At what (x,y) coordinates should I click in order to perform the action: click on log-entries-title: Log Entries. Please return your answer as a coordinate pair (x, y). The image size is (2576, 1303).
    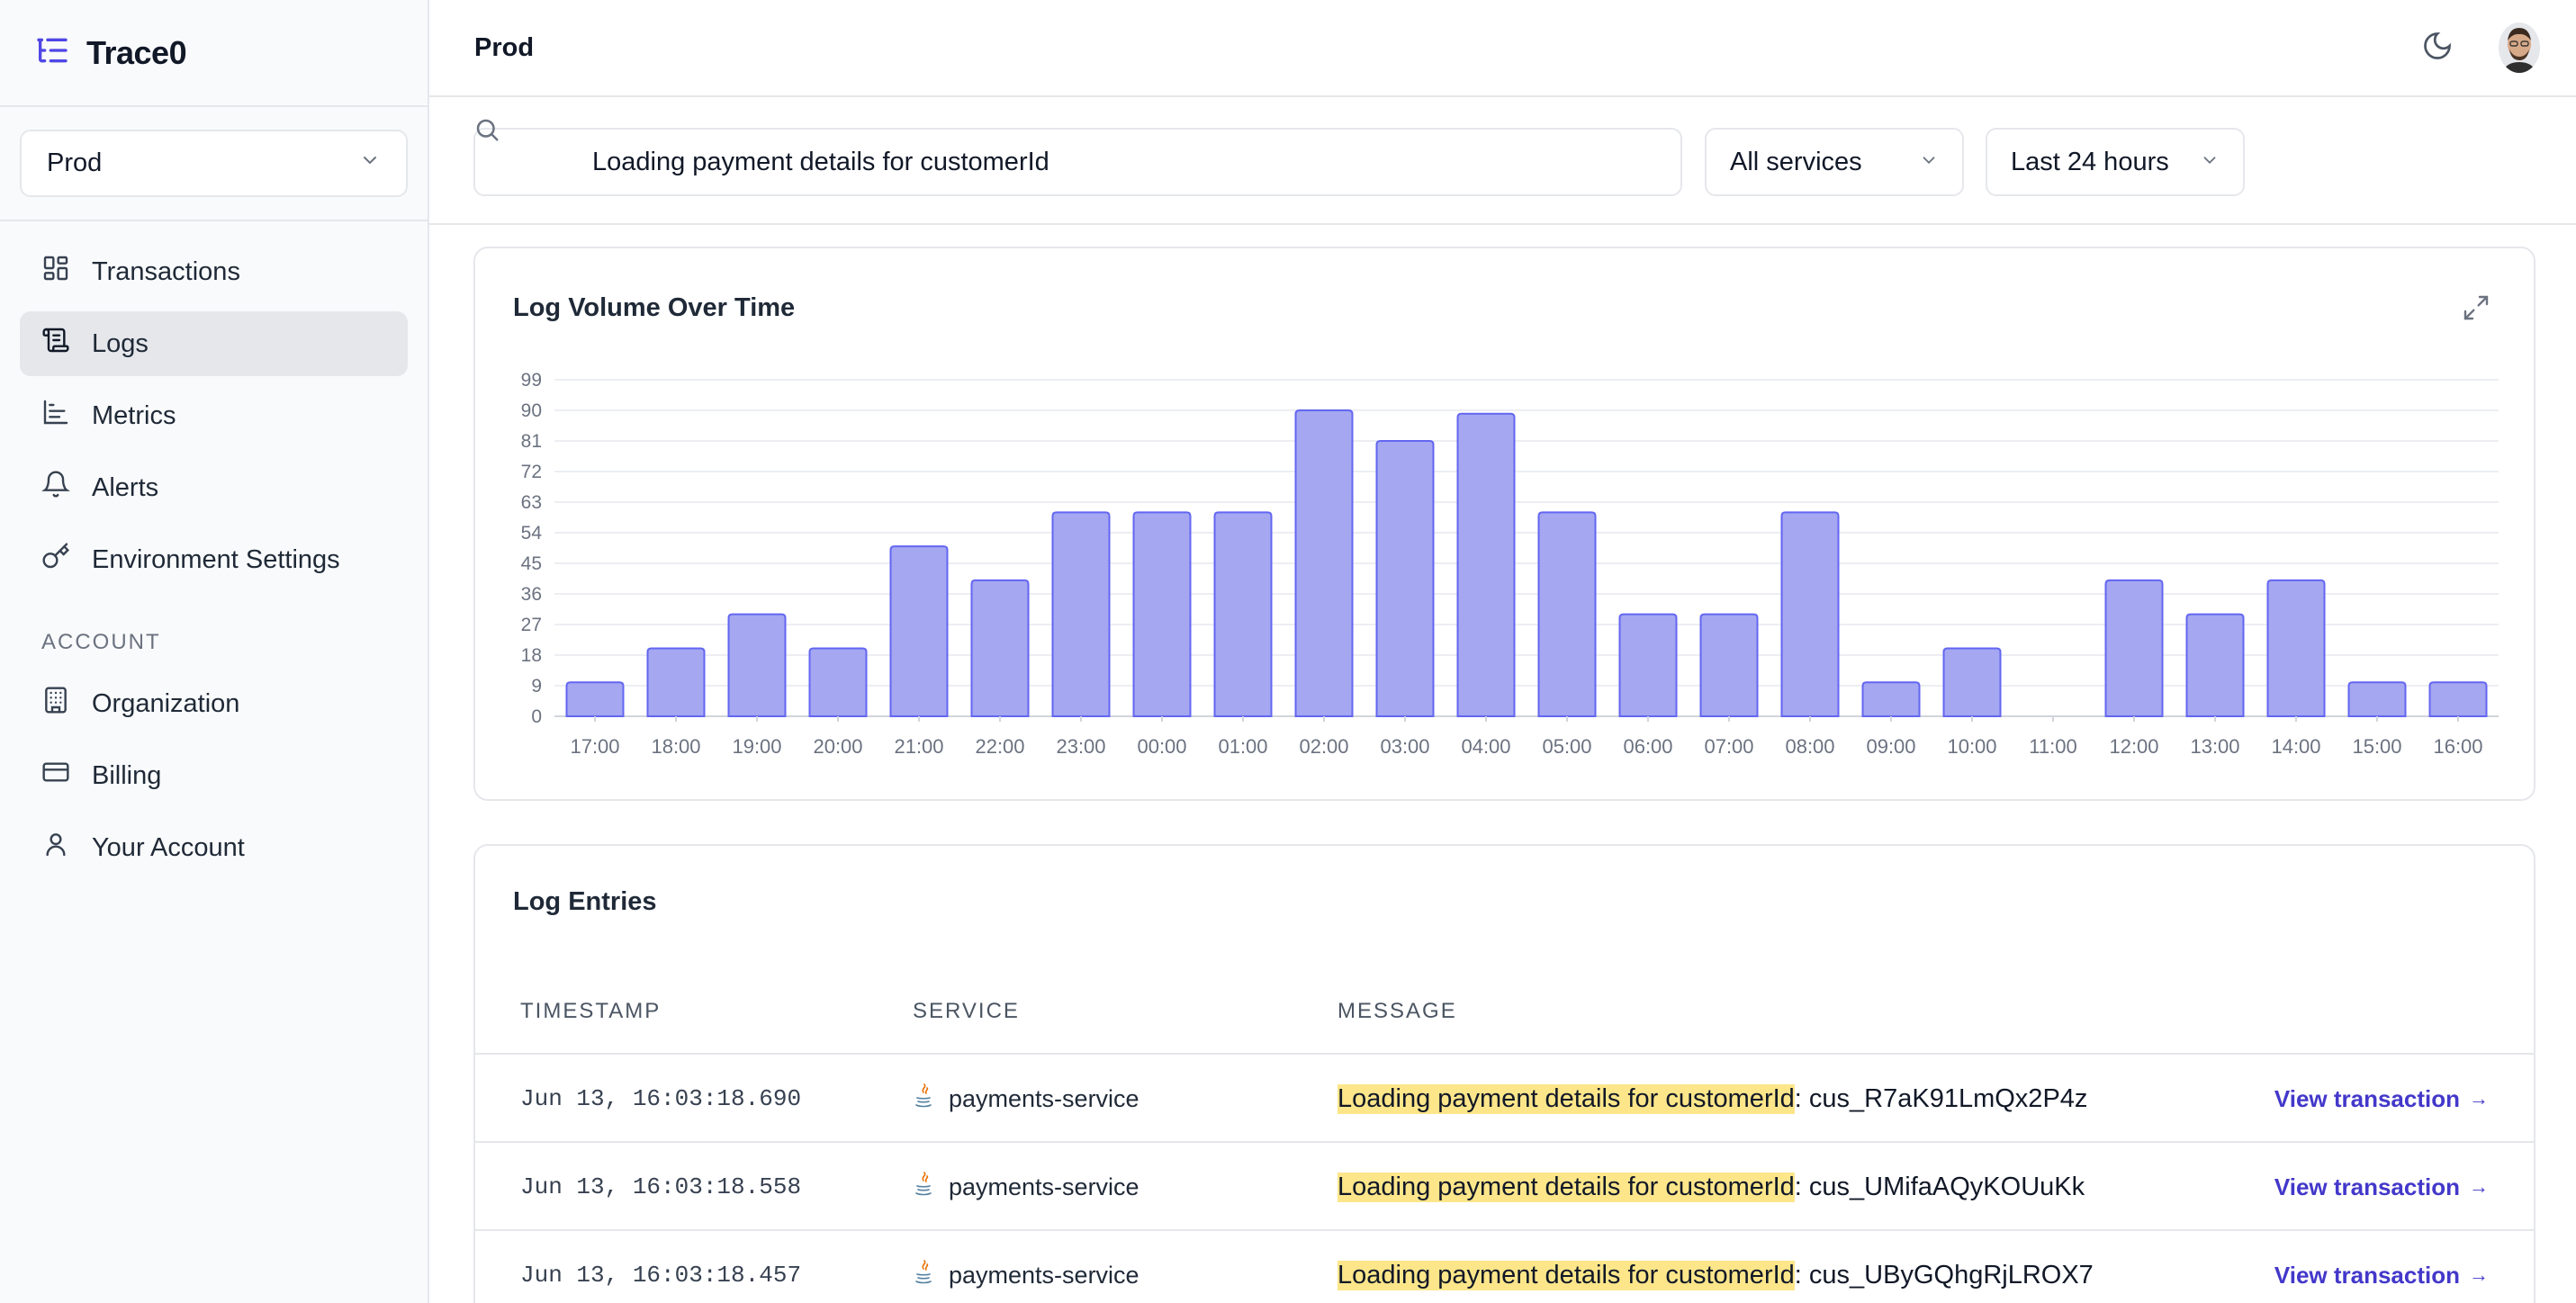
    Looking at the image, I should click on (585, 901).